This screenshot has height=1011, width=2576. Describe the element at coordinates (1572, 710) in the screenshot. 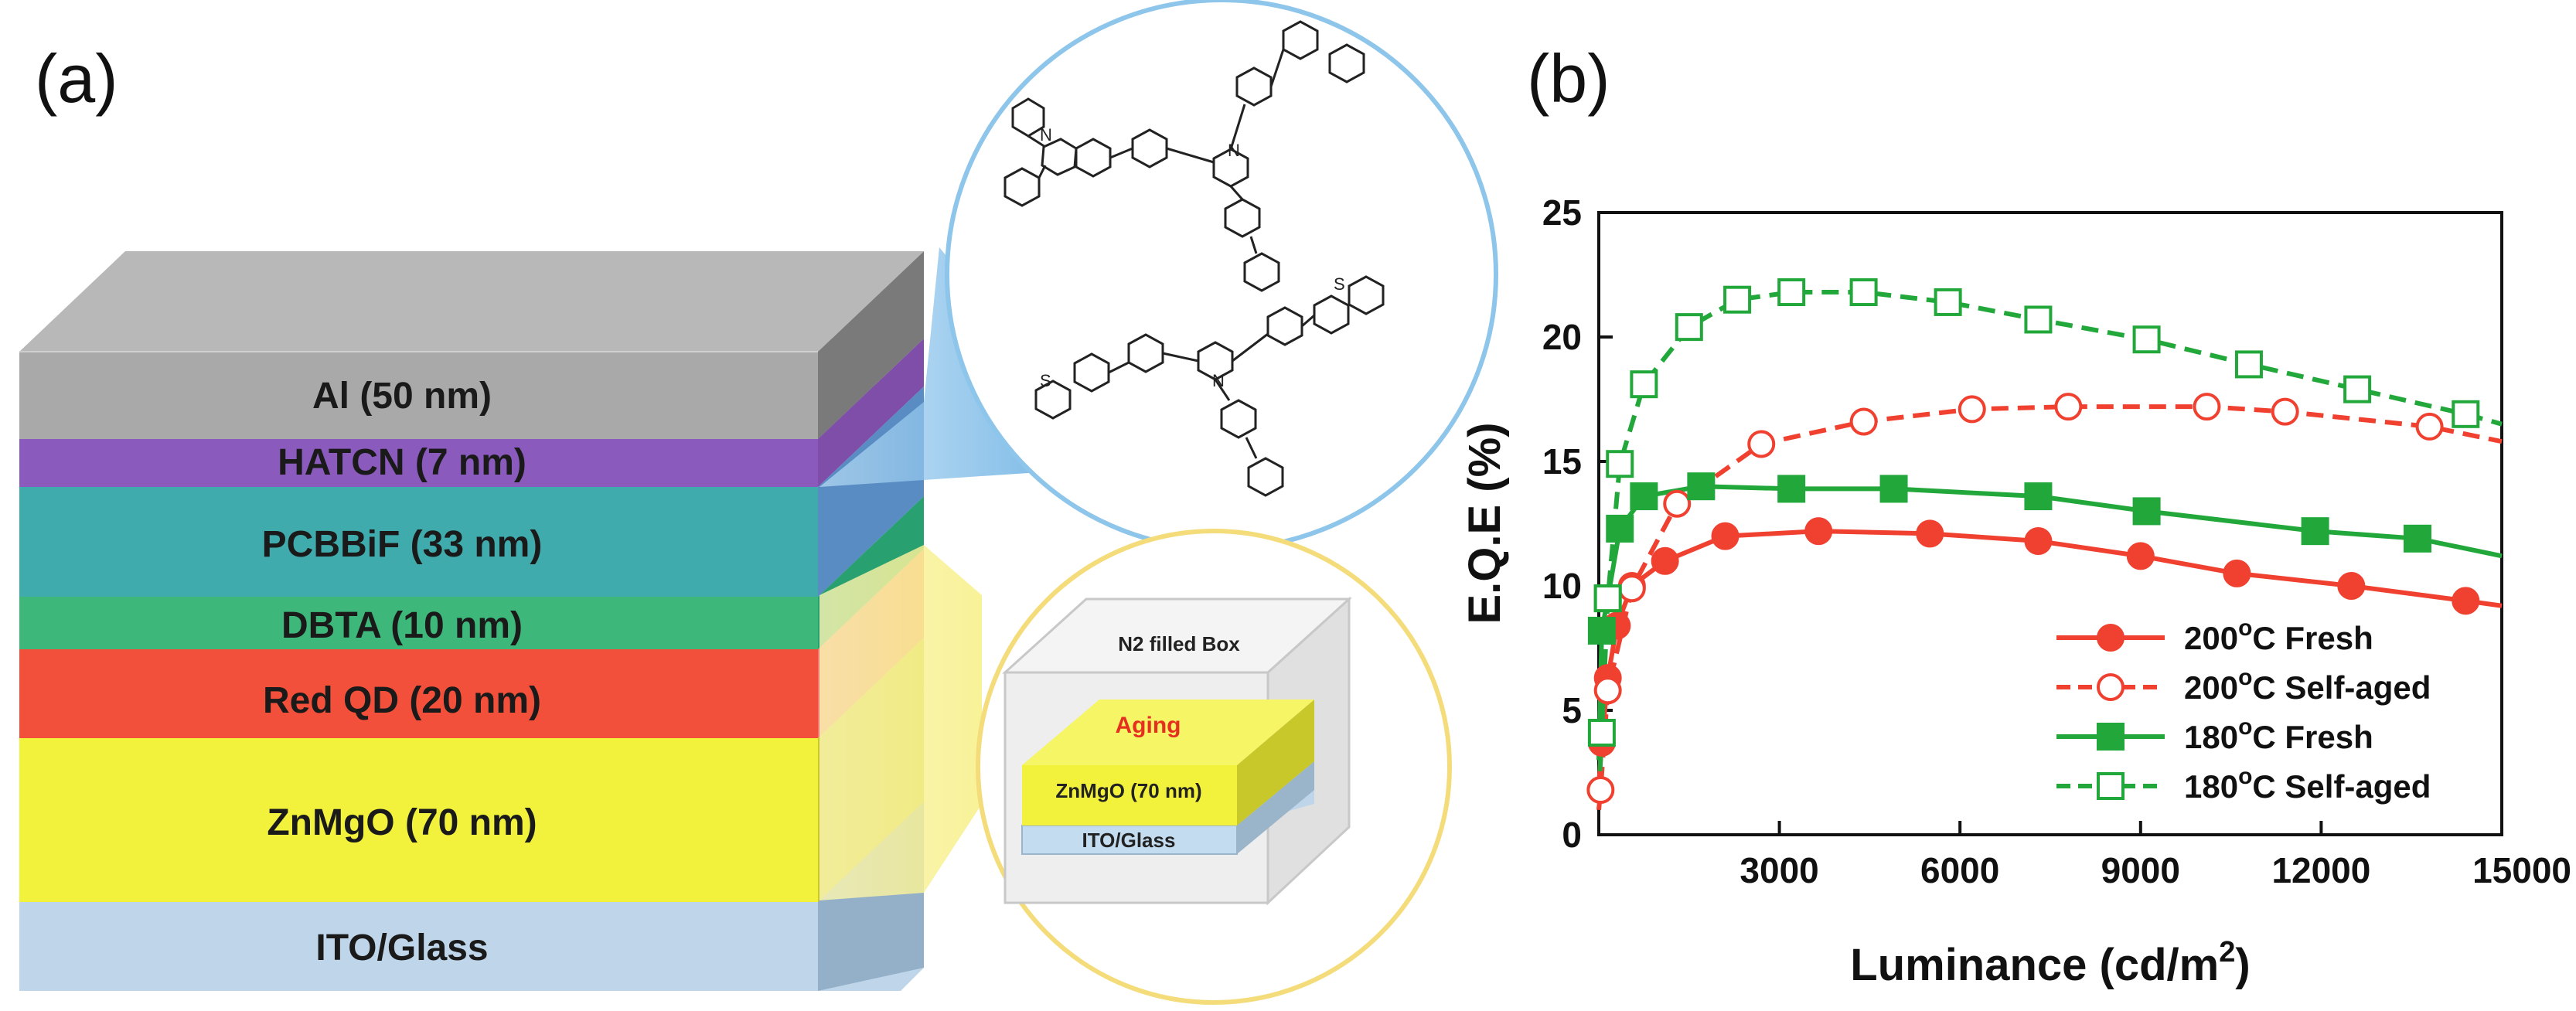

I see `y-tick-label: 5` at that location.